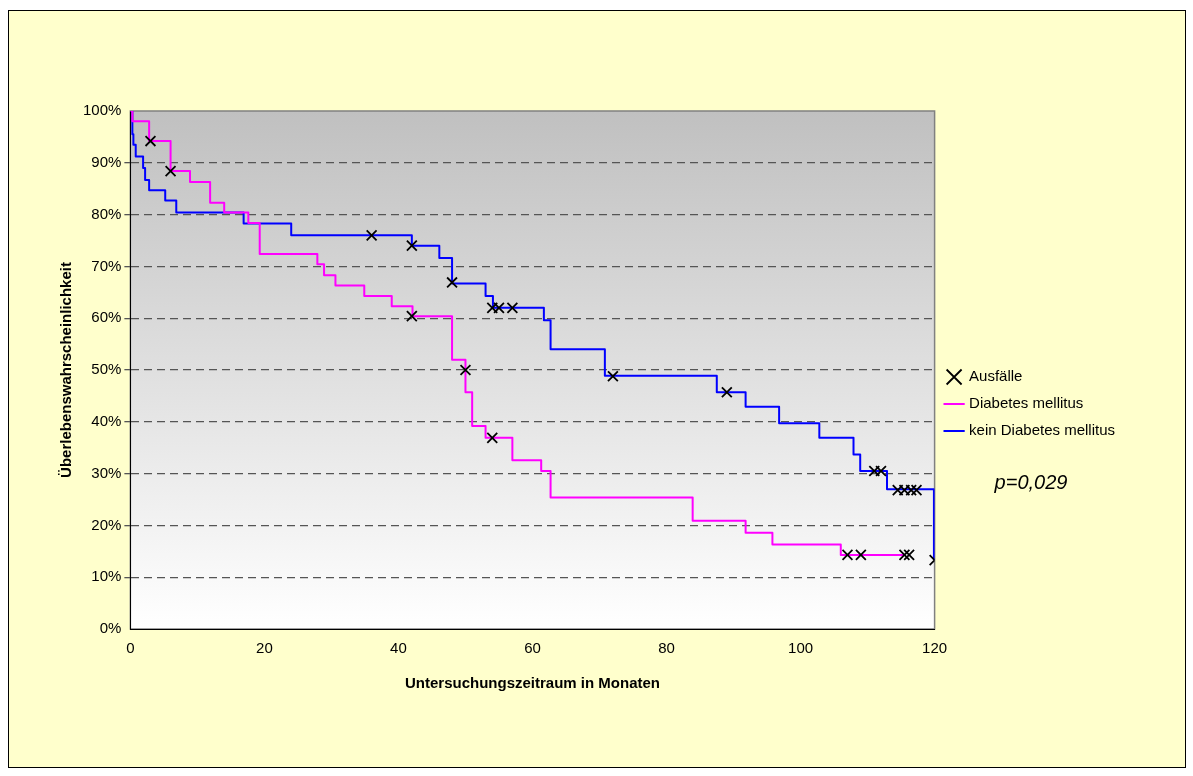 The width and height of the screenshot is (1193, 776). Describe the element at coordinates (996, 376) in the screenshot. I see `legend-label: Ausfälle` at that location.